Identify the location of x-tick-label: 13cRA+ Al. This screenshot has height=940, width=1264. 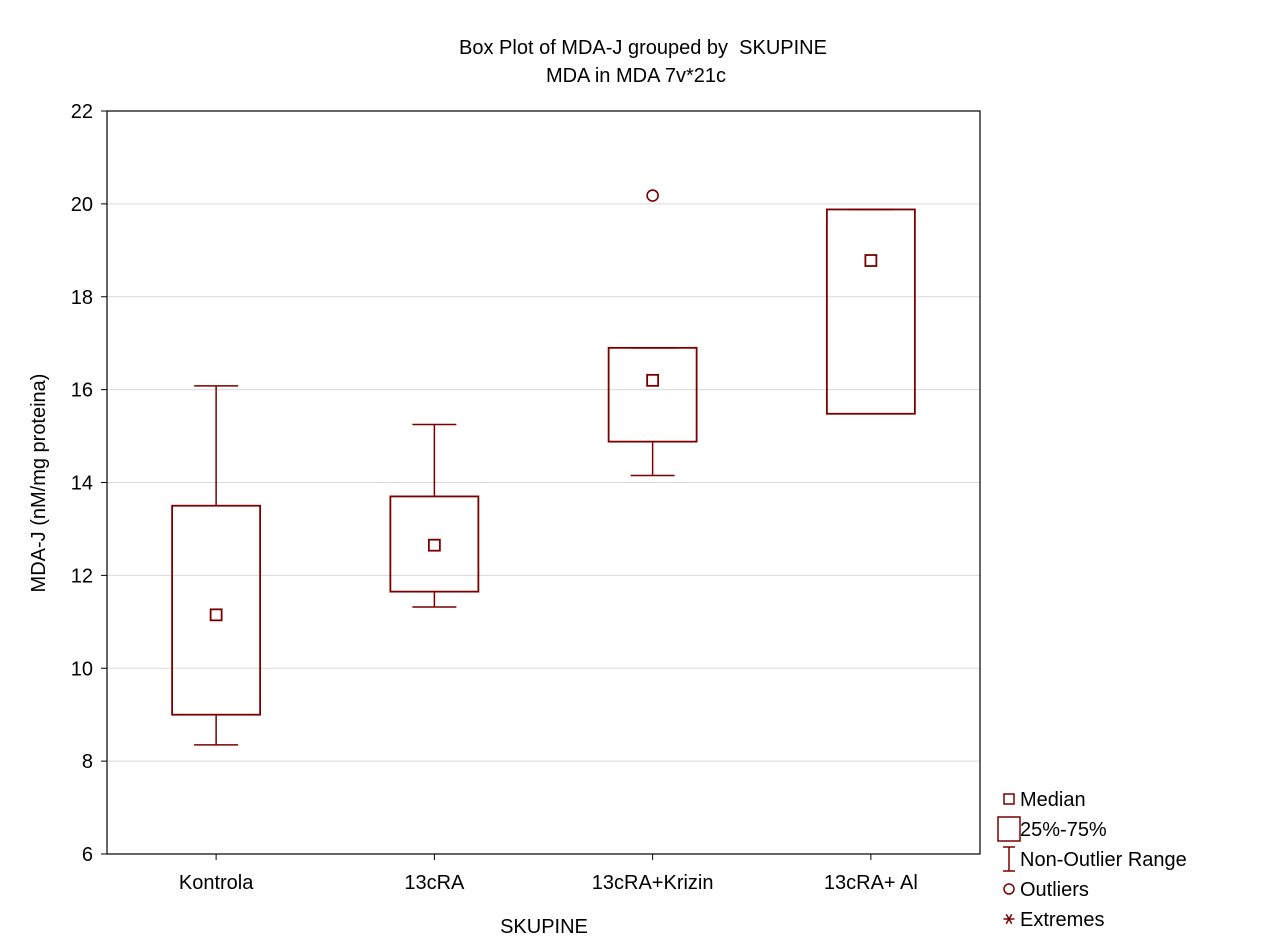
(871, 883).